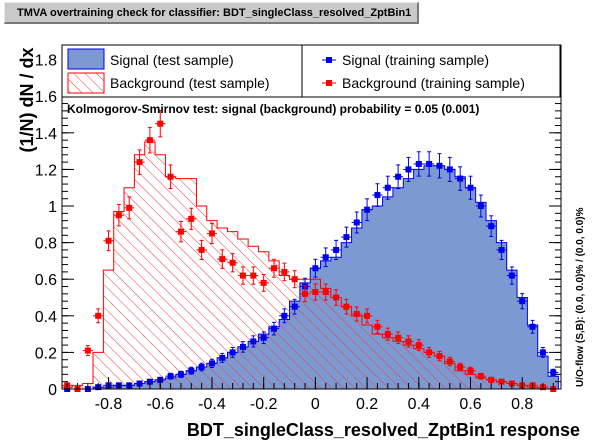  I want to click on x-tick-label: 0.2, so click(367, 404).